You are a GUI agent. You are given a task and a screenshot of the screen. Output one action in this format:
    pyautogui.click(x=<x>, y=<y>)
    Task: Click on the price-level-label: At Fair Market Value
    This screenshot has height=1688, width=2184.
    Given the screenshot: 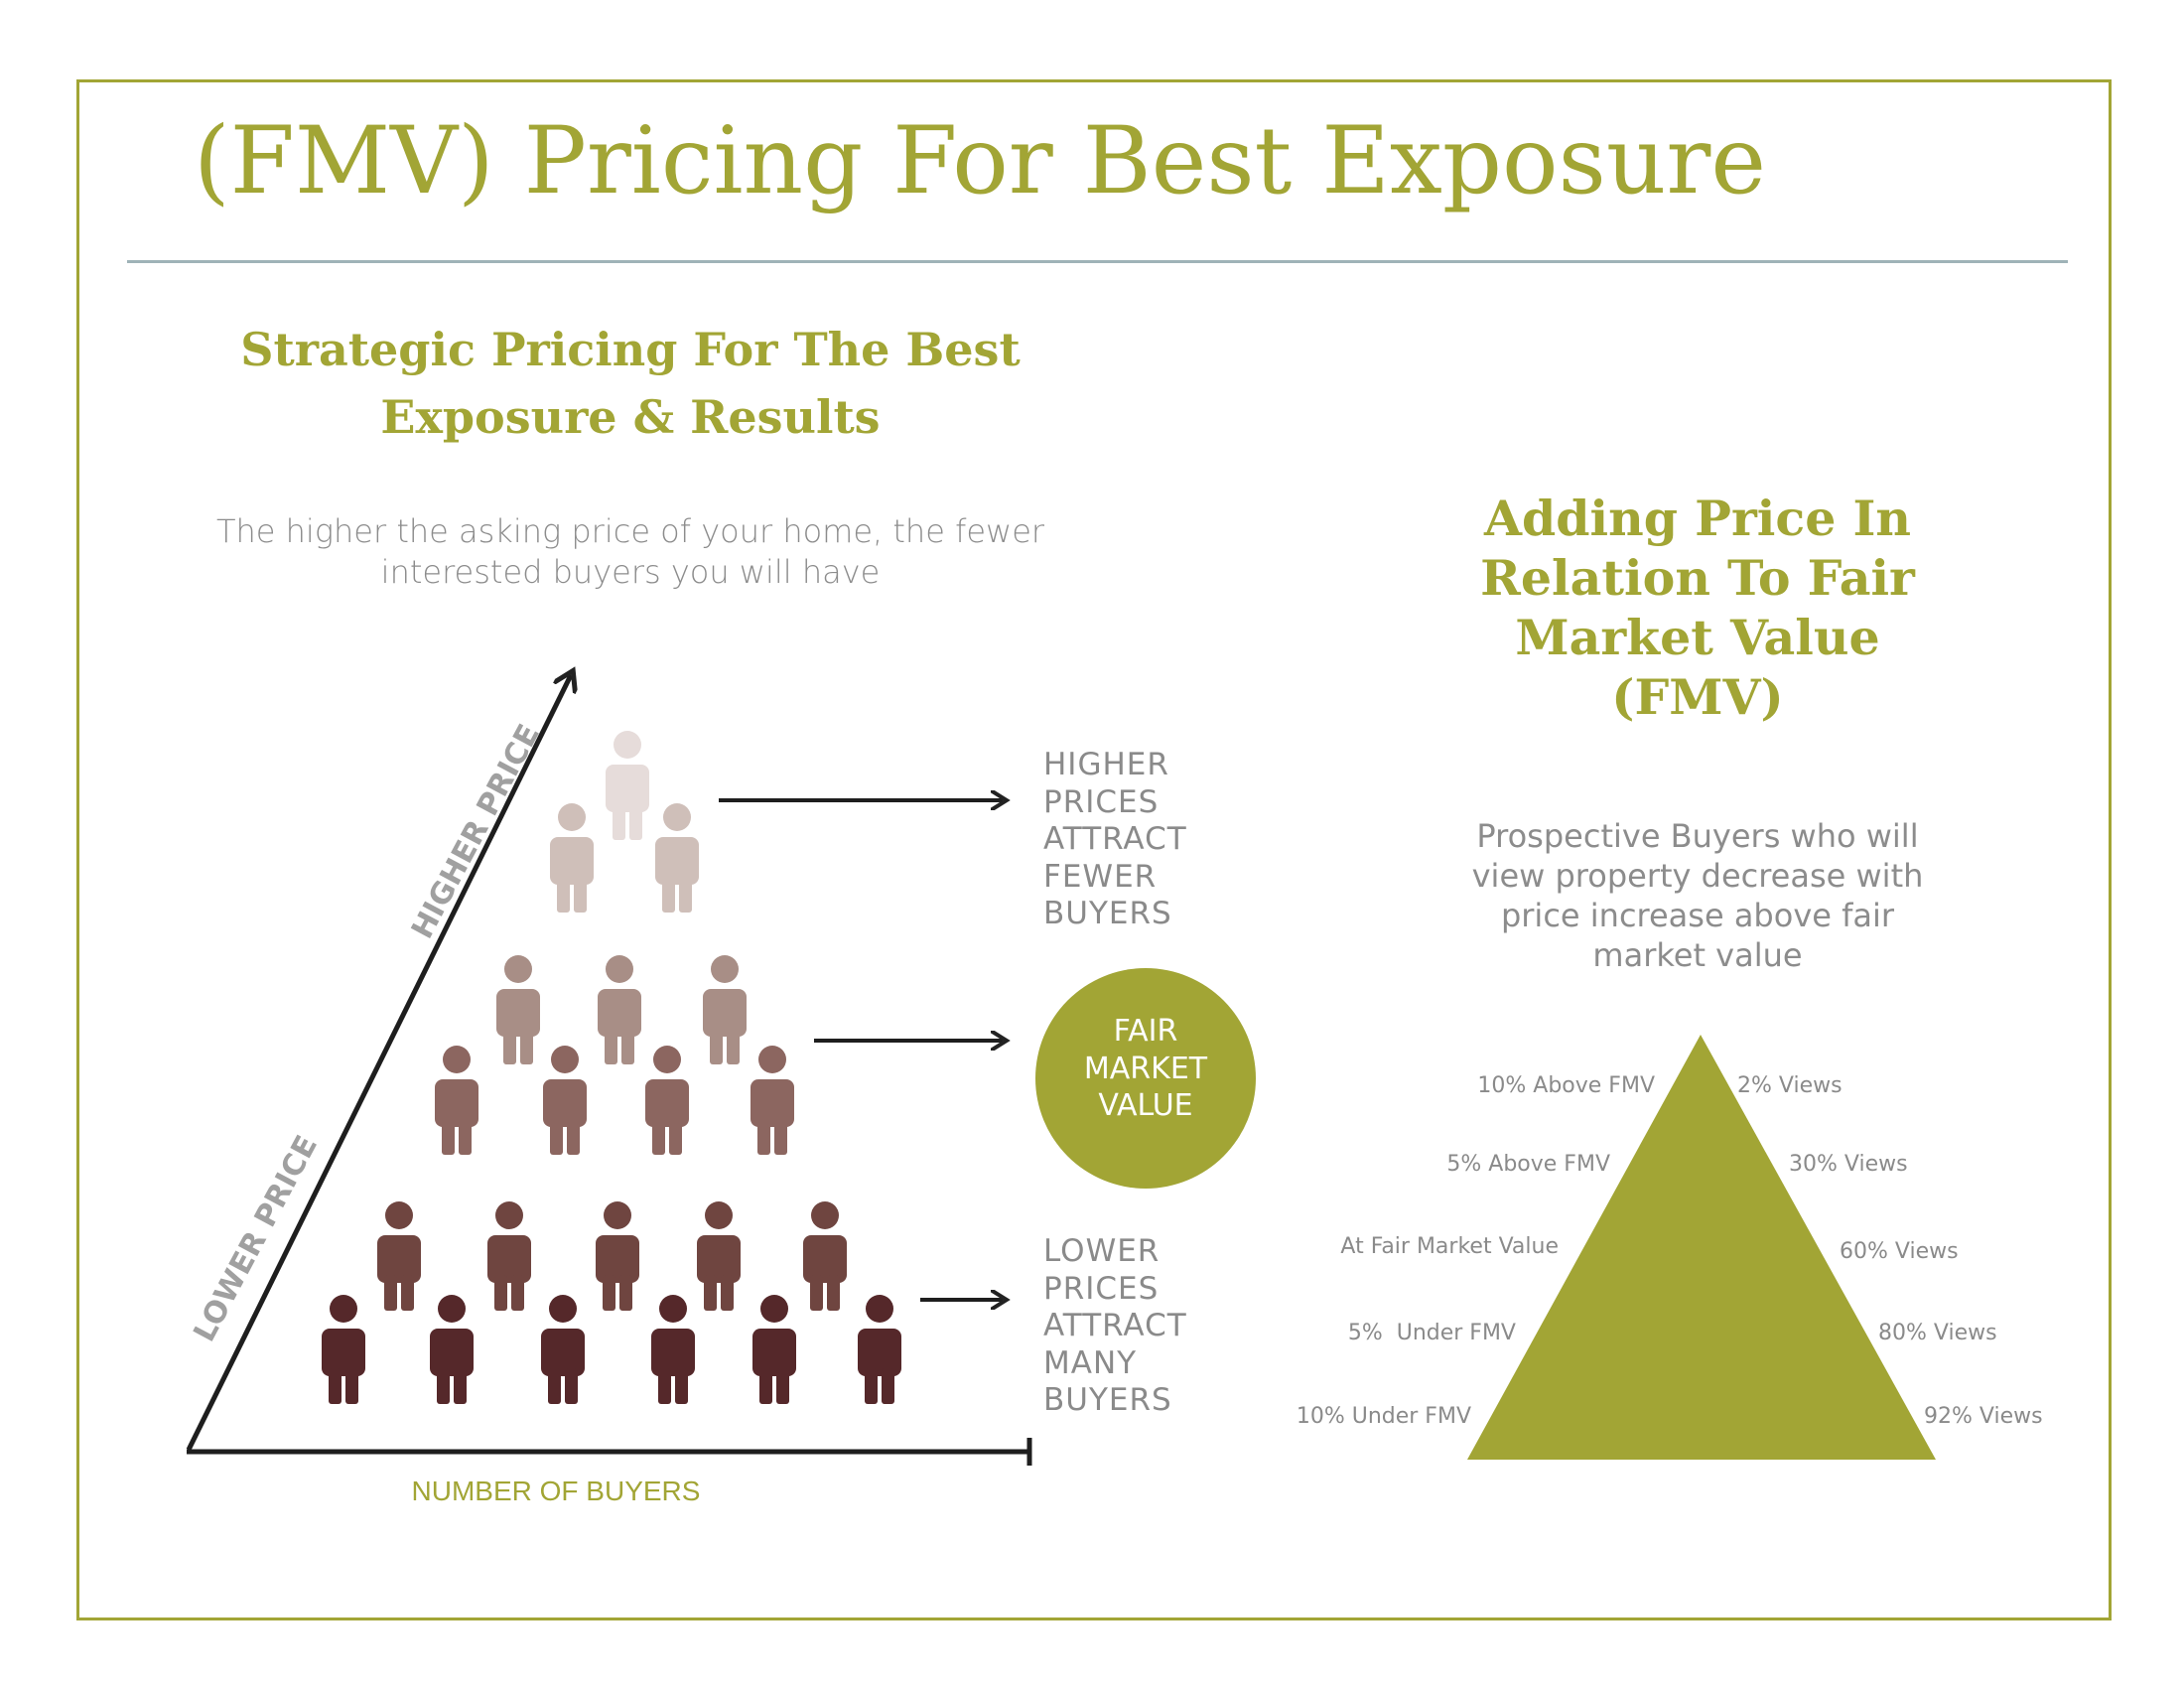 What is the action you would take?
    pyautogui.click(x=1449, y=1246)
    